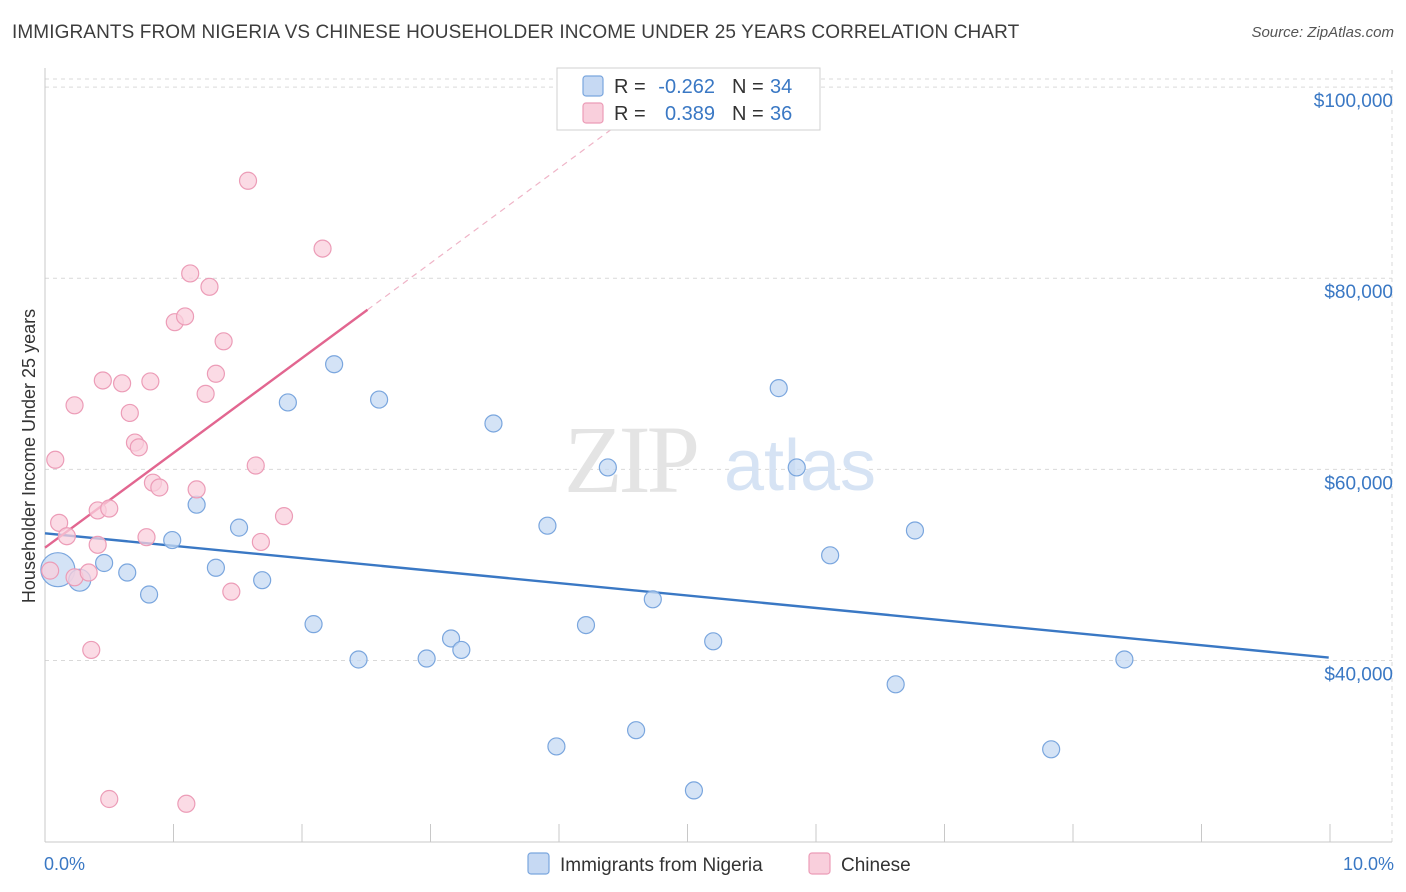 The height and width of the screenshot is (892, 1406). Describe the element at coordinates (688, 99) in the screenshot. I see `correlation-legend: R = -0.262 N = 34 R = 0.389 N = 36` at that location.